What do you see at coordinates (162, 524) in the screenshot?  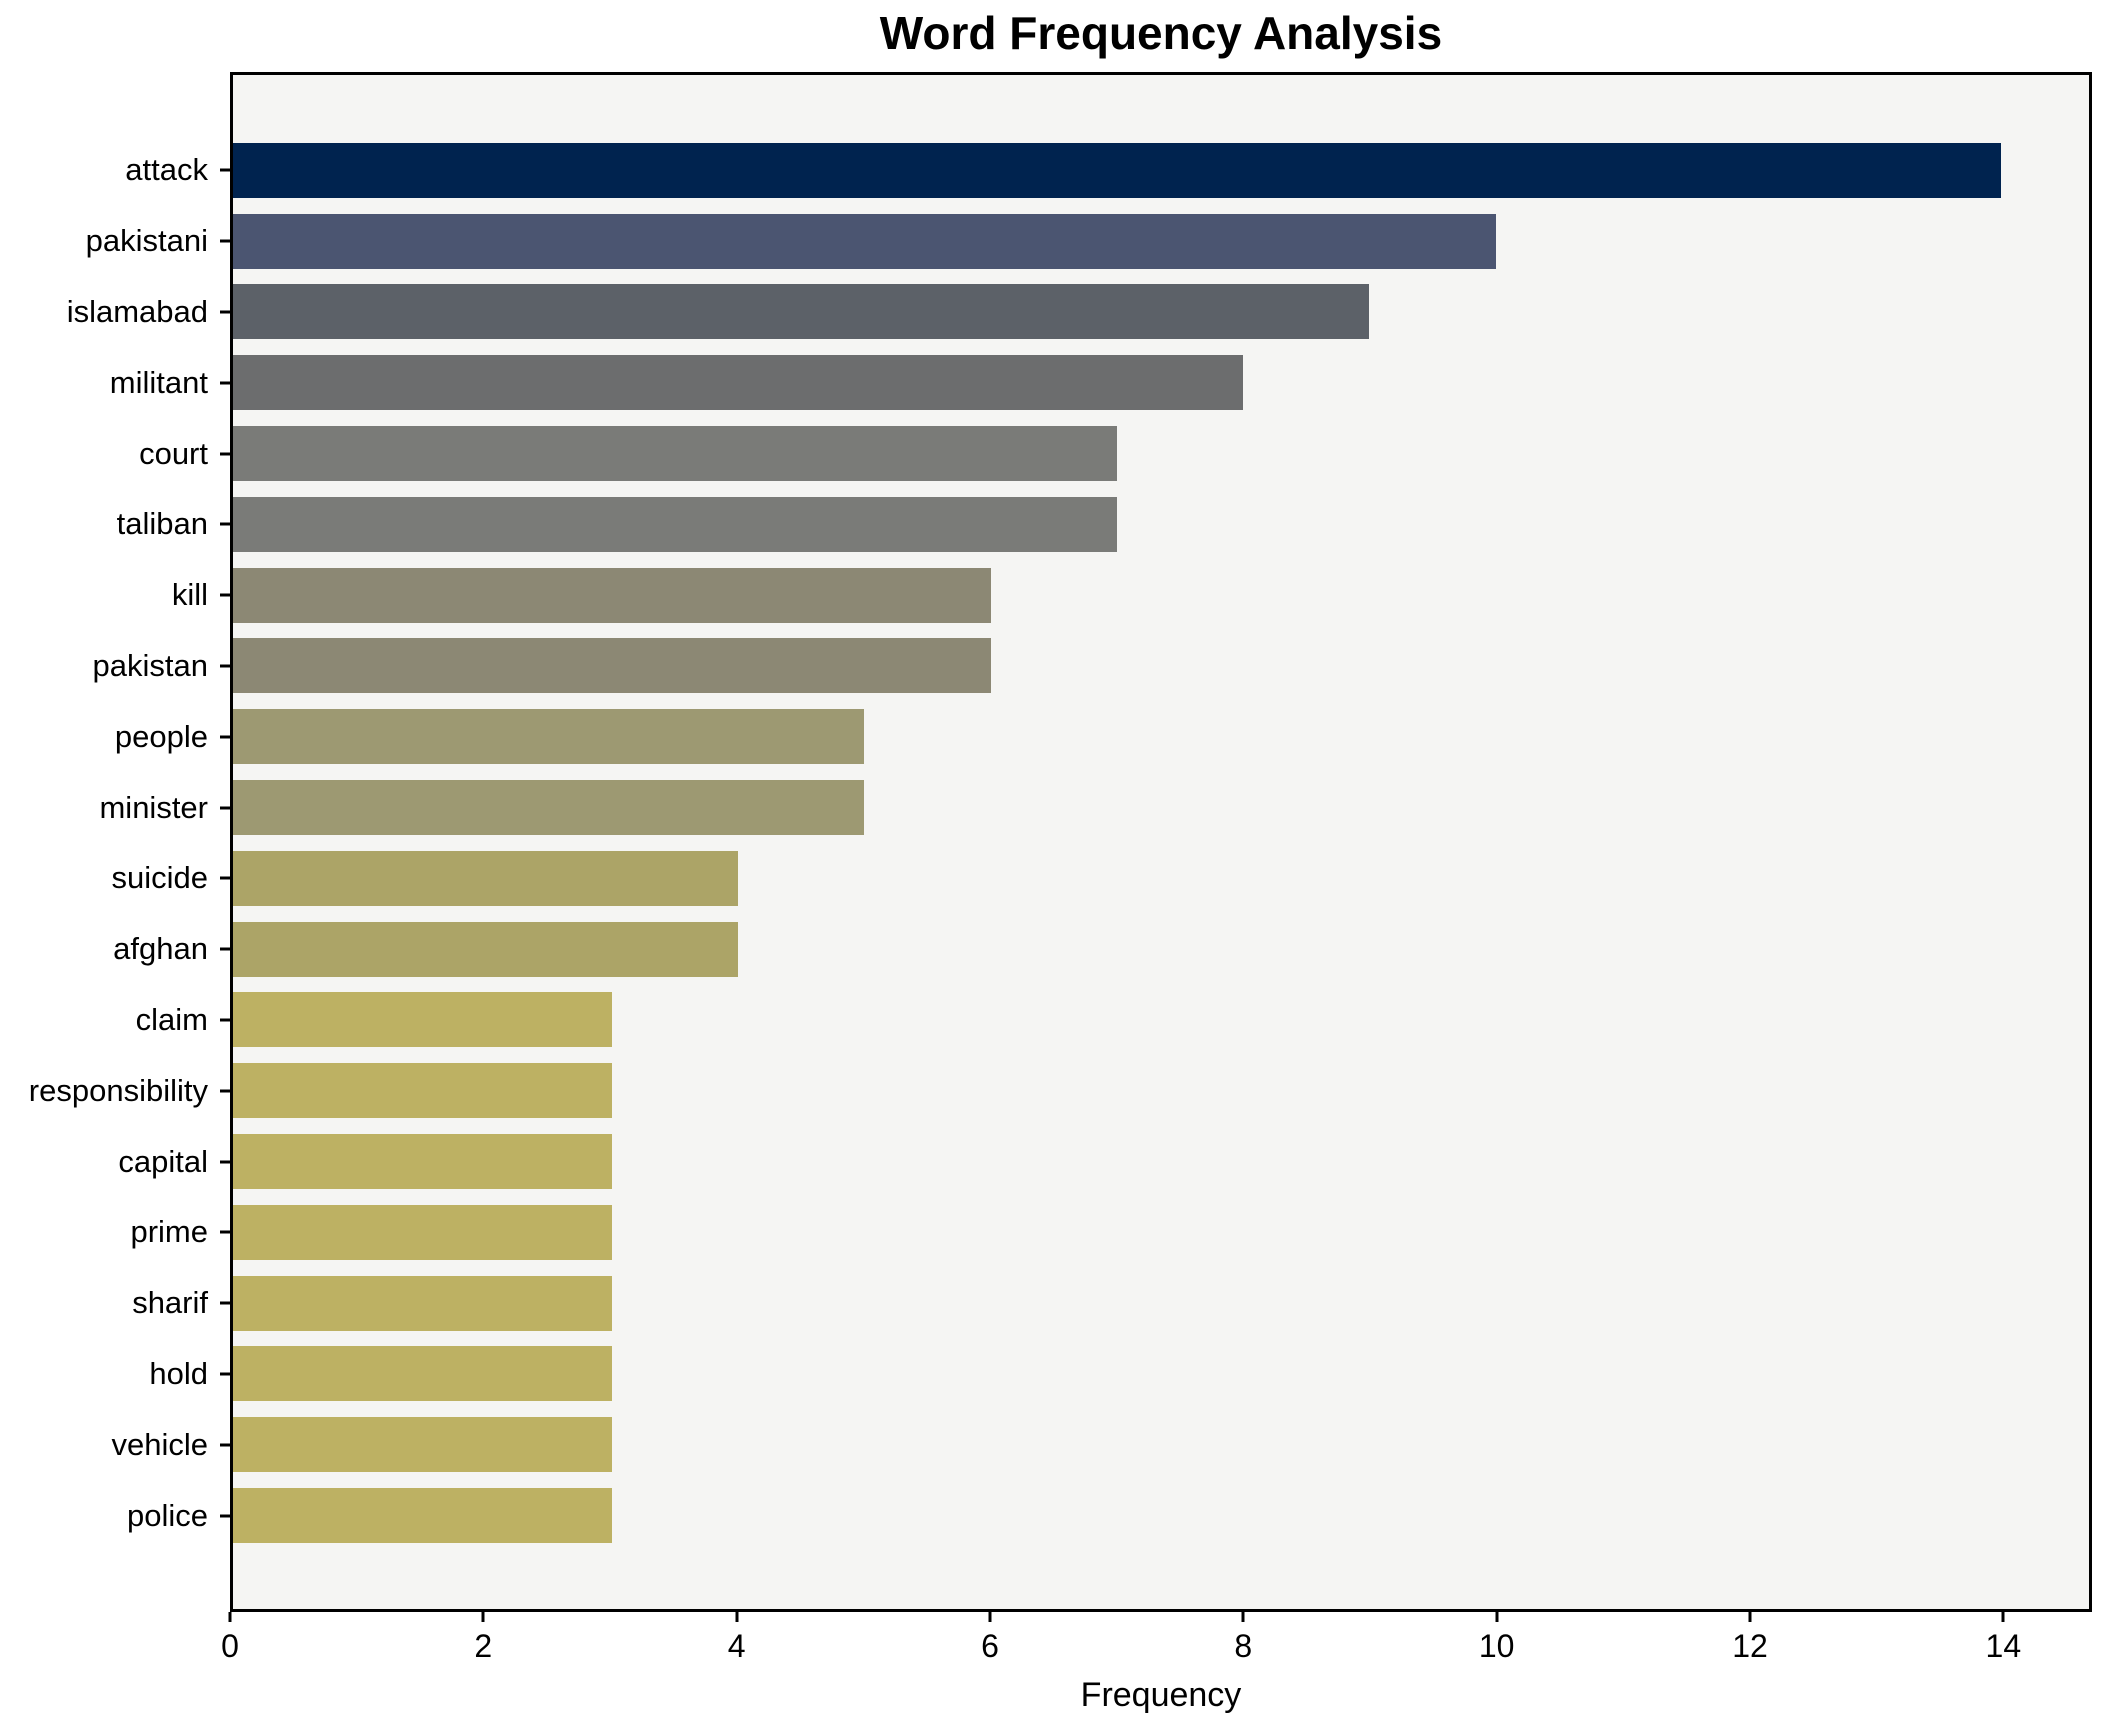 I see `y-tick-label: taliban` at bounding box center [162, 524].